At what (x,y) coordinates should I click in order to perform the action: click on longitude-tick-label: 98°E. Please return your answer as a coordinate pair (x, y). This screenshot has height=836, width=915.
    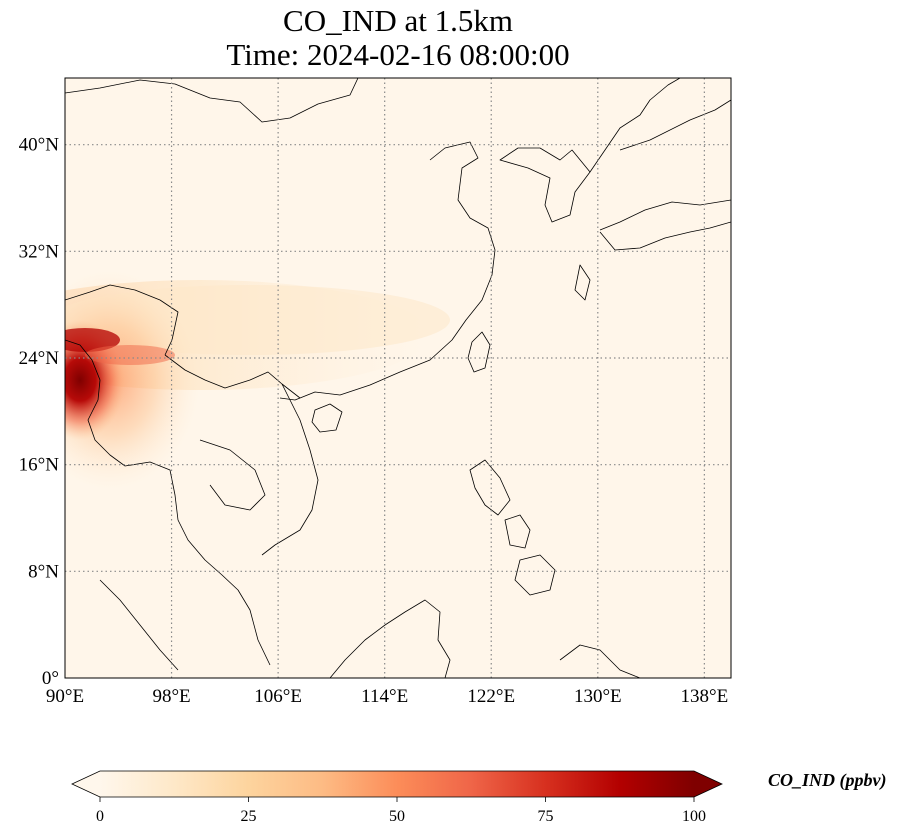
    Looking at the image, I should click on (171, 696).